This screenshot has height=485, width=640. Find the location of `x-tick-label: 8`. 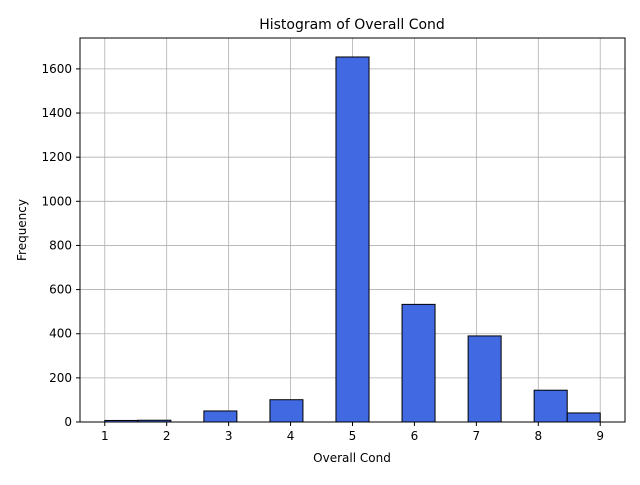

x-tick-label: 8 is located at coordinates (538, 436).